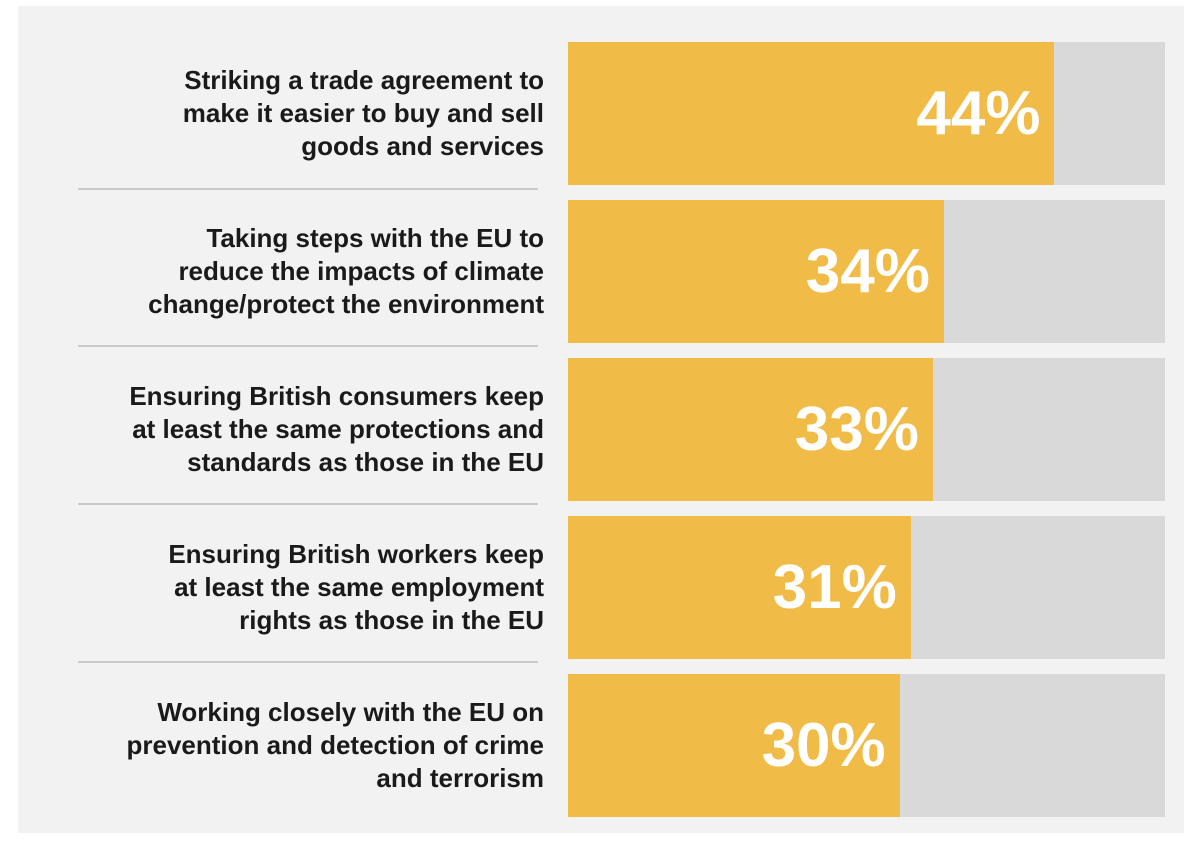  What do you see at coordinates (749, 271) in the screenshot?
I see `value-label: 34%` at bounding box center [749, 271].